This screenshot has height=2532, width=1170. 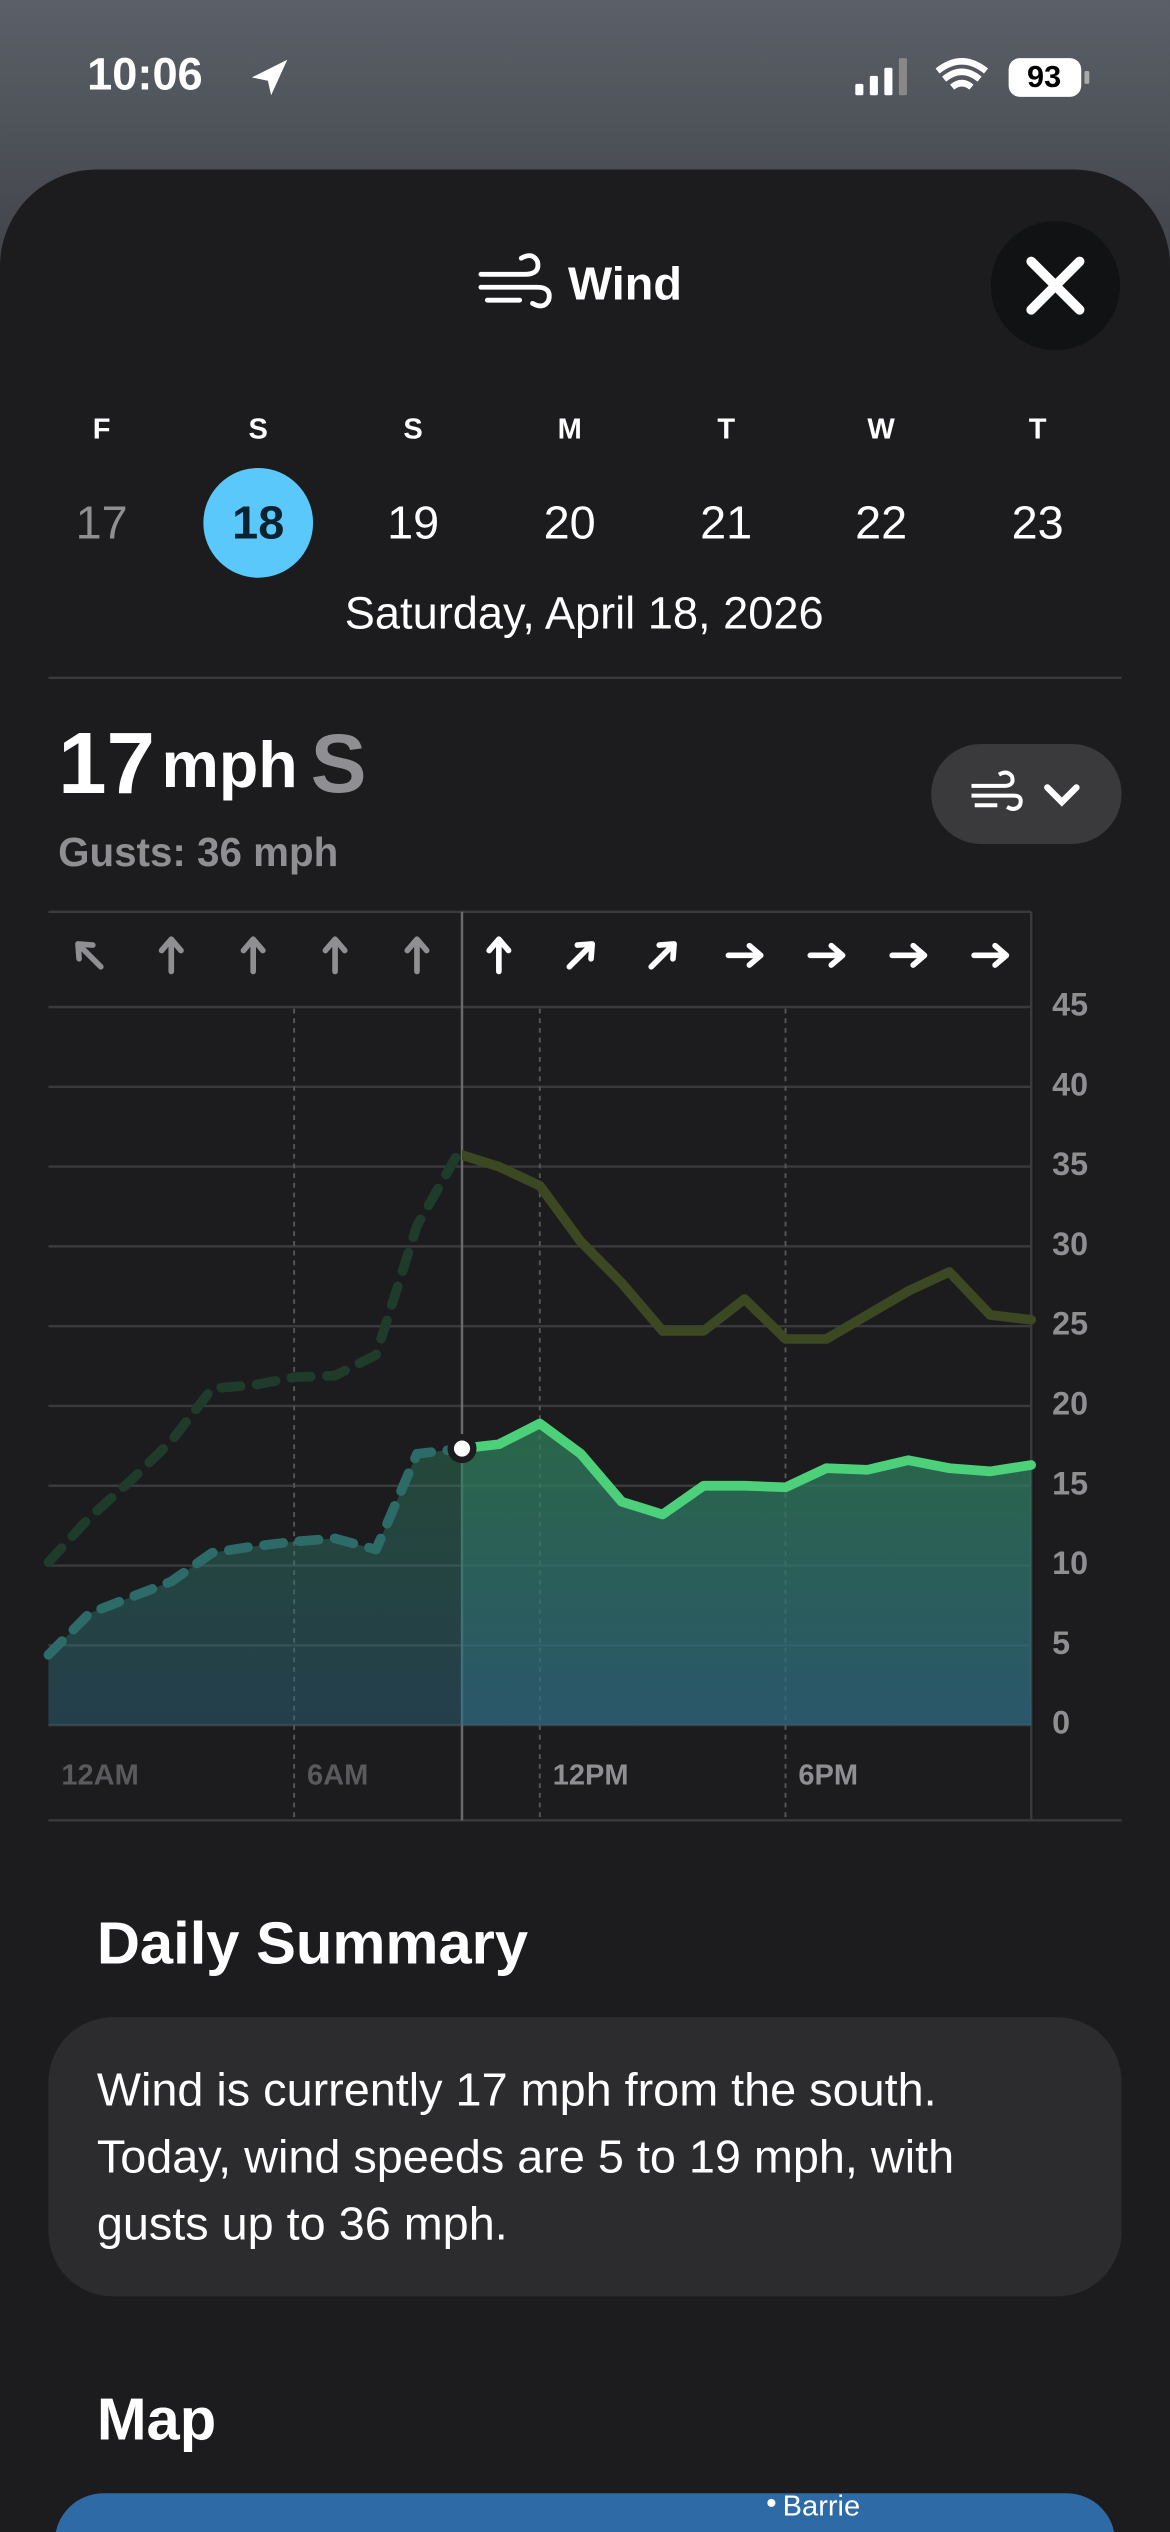 What do you see at coordinates (1038, 522) in the screenshot?
I see `day-number: 23` at bounding box center [1038, 522].